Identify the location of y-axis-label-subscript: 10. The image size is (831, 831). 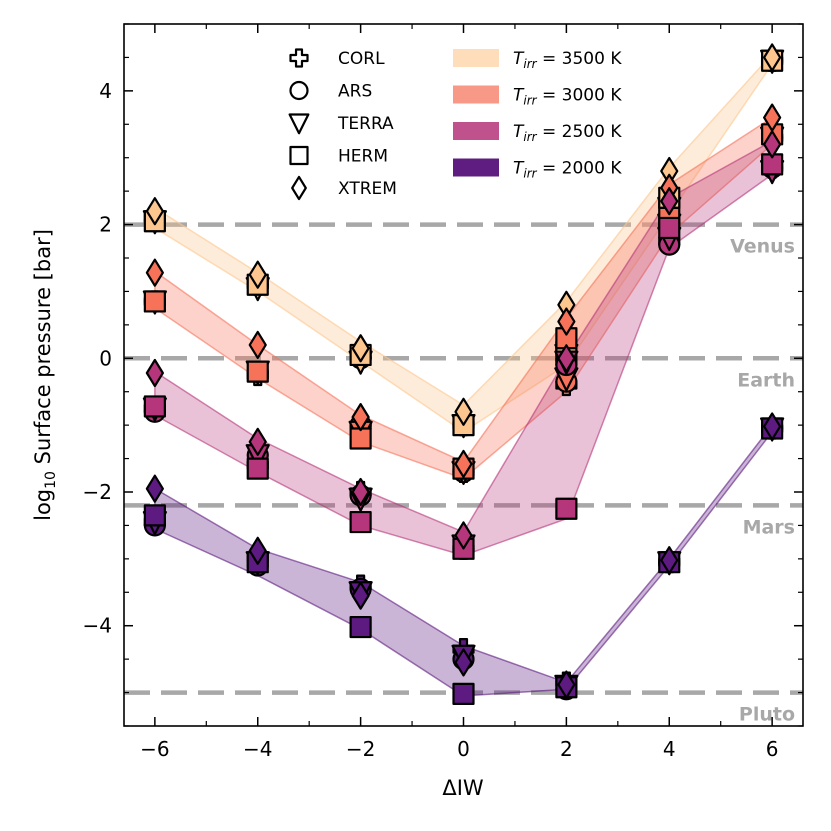
(51, 480).